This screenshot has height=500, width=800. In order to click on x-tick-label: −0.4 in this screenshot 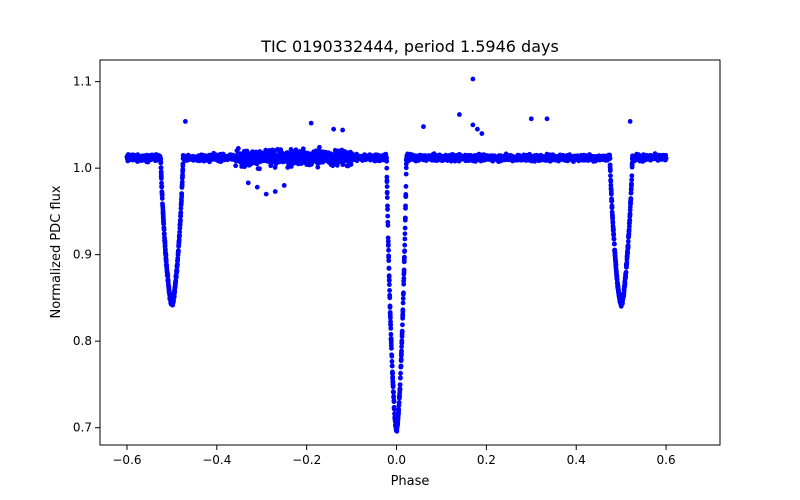, I will do `click(216, 460)`.